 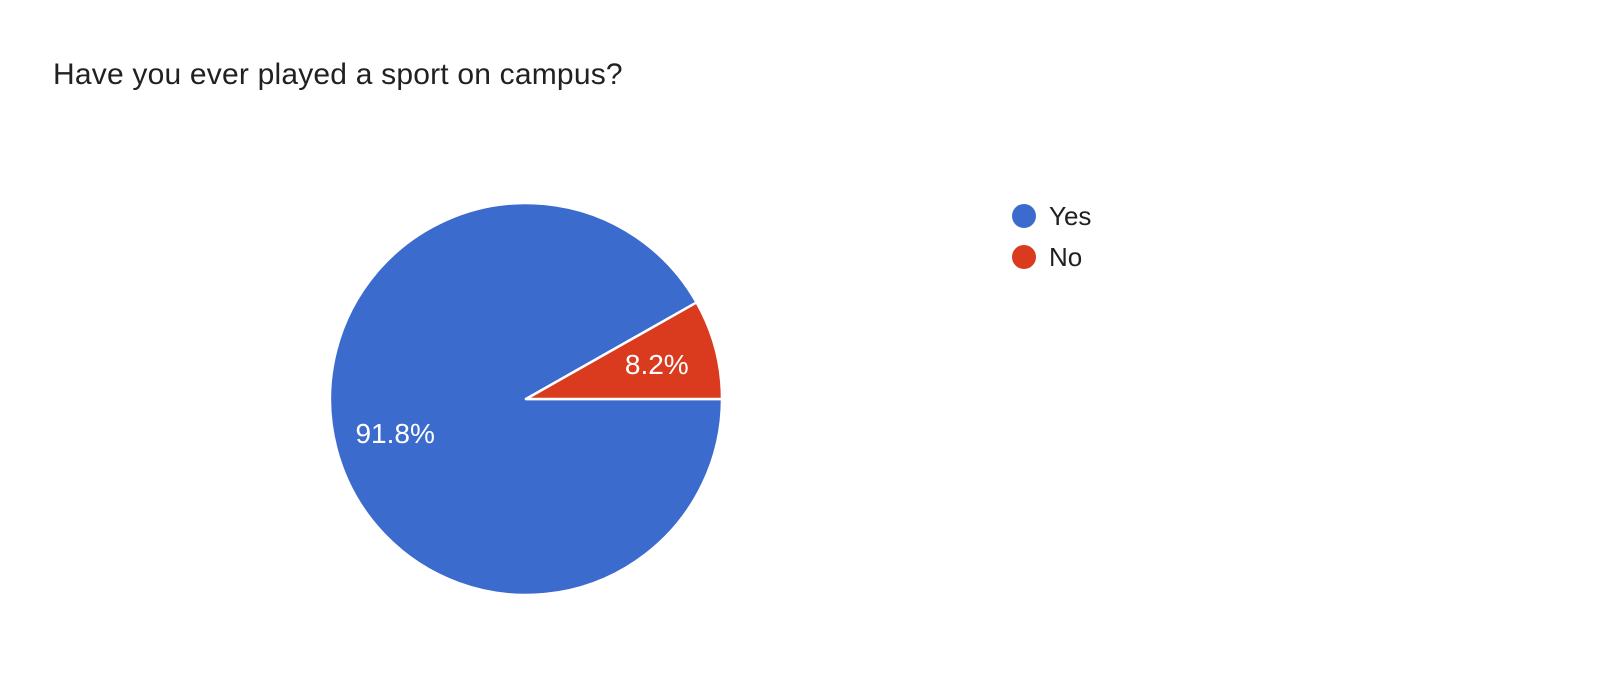 I want to click on legend-item-no: No, so click(x=1051, y=257).